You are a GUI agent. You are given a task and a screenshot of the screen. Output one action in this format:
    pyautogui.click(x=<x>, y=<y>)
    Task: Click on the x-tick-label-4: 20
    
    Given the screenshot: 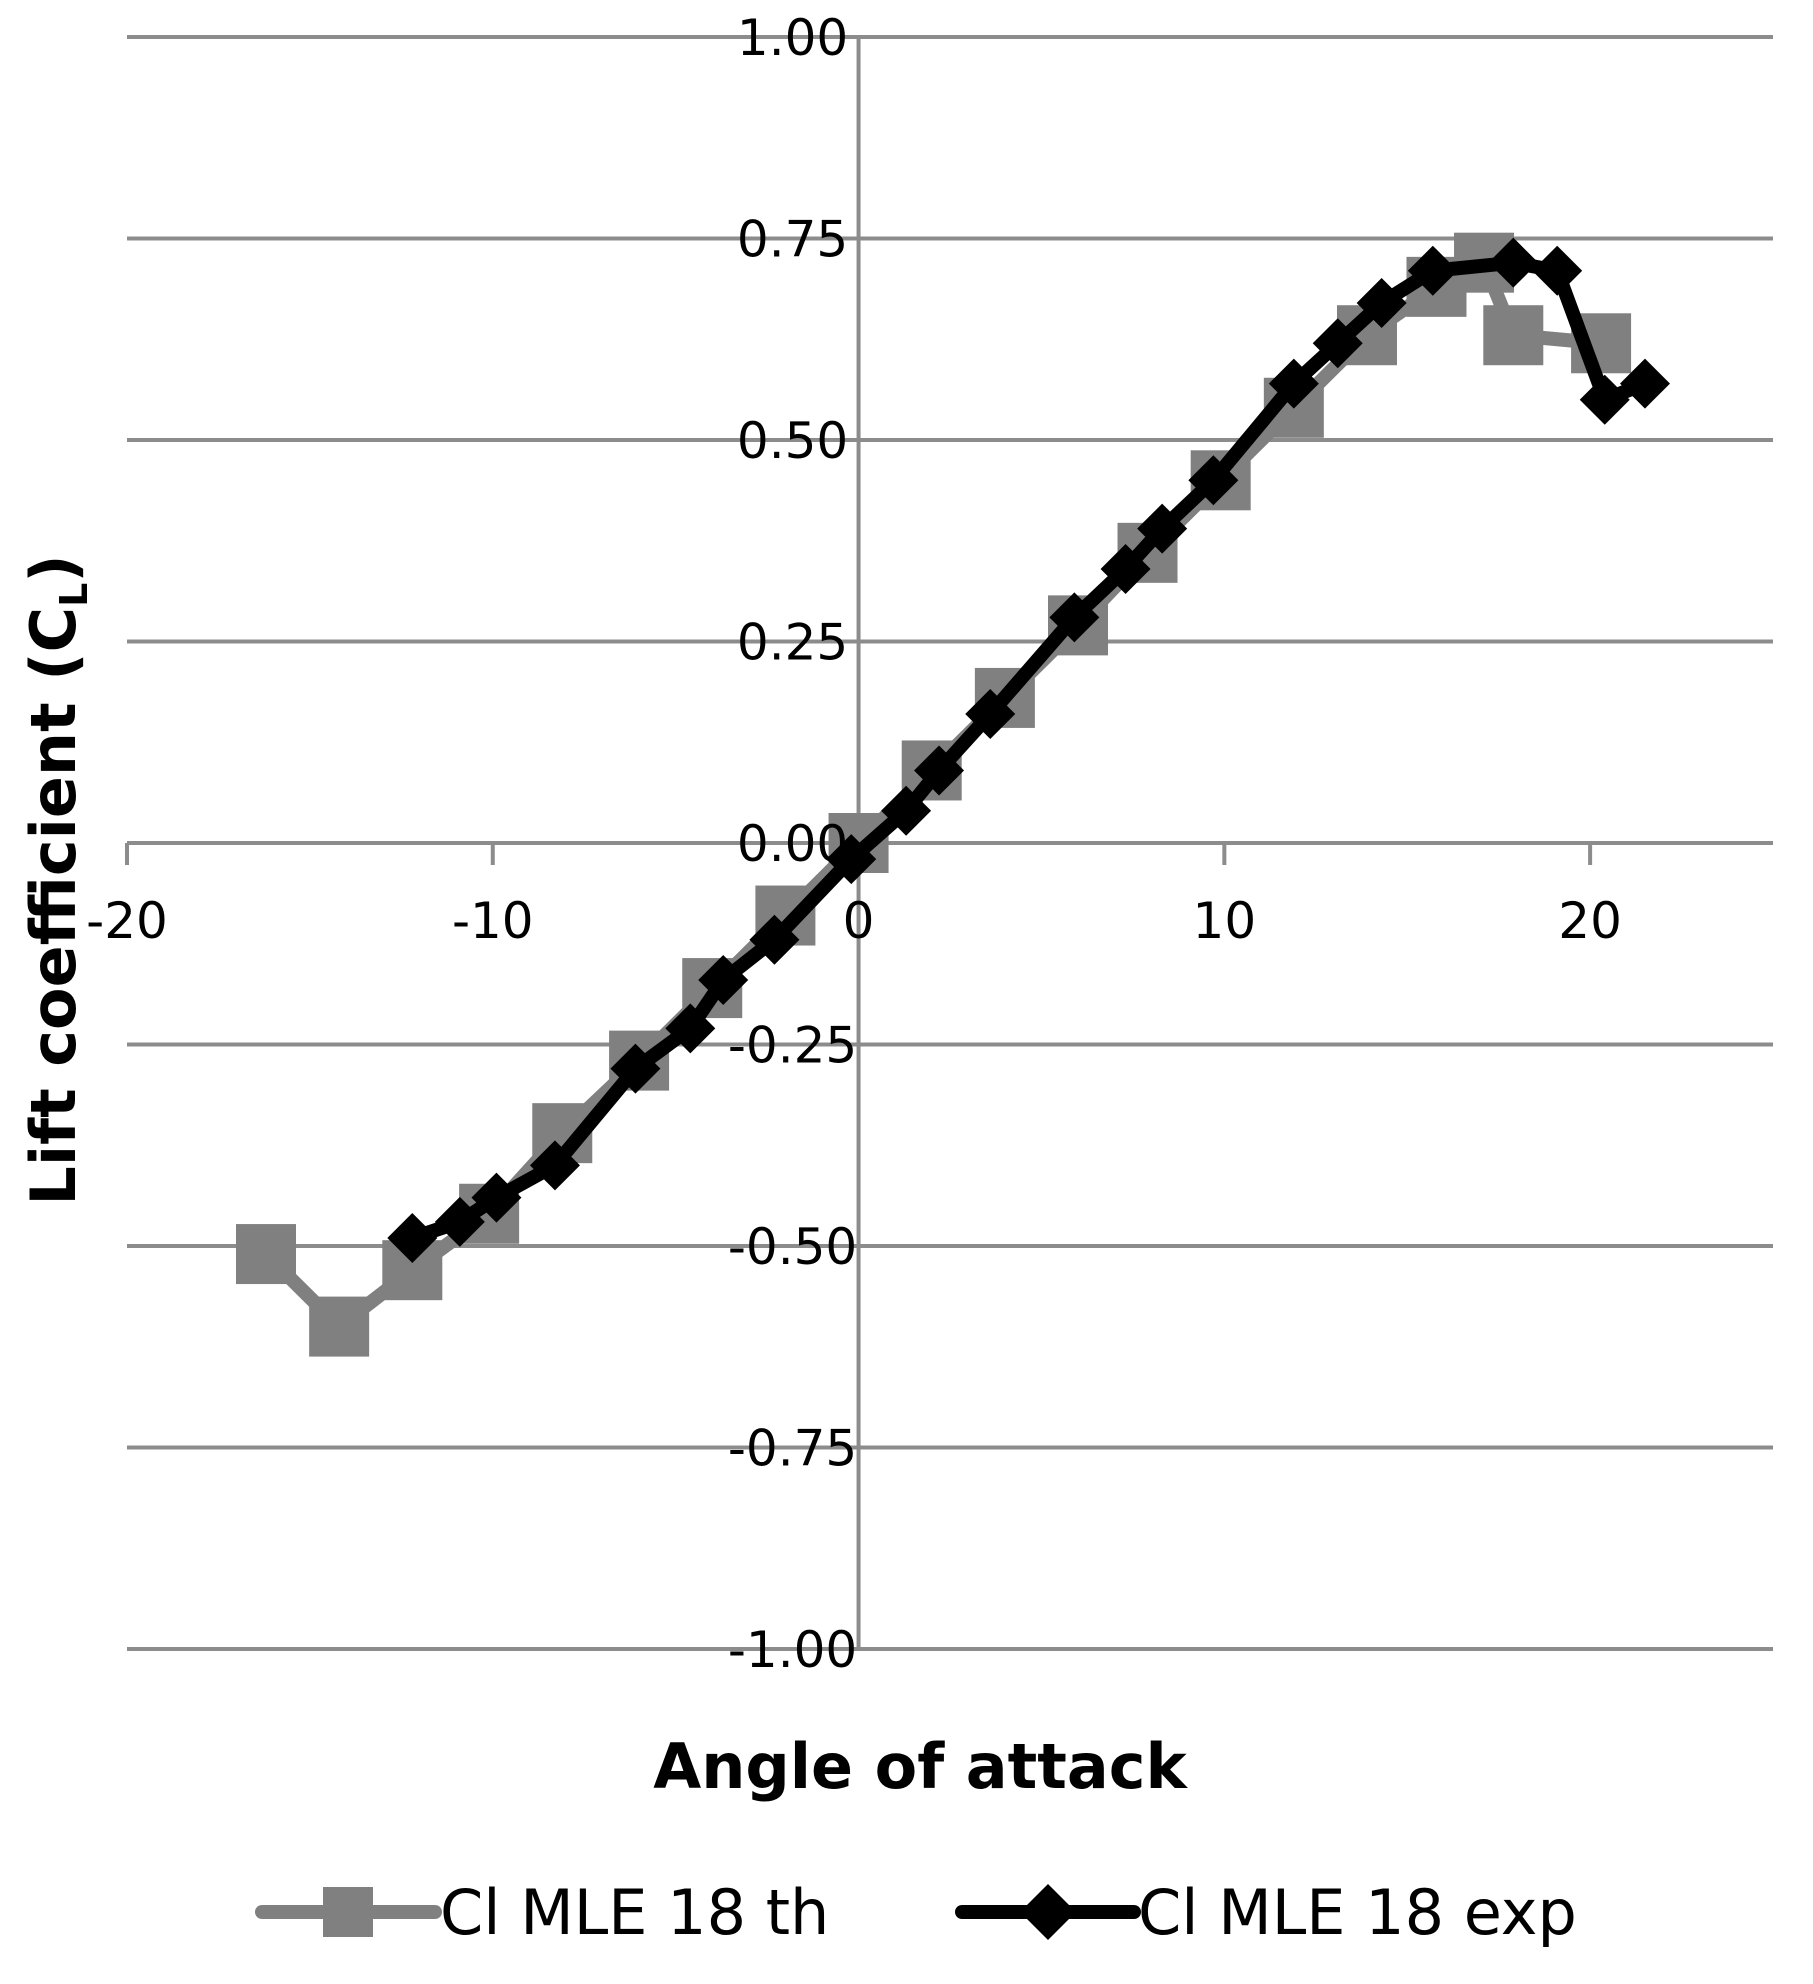 What is the action you would take?
    pyautogui.click(x=1590, y=921)
    